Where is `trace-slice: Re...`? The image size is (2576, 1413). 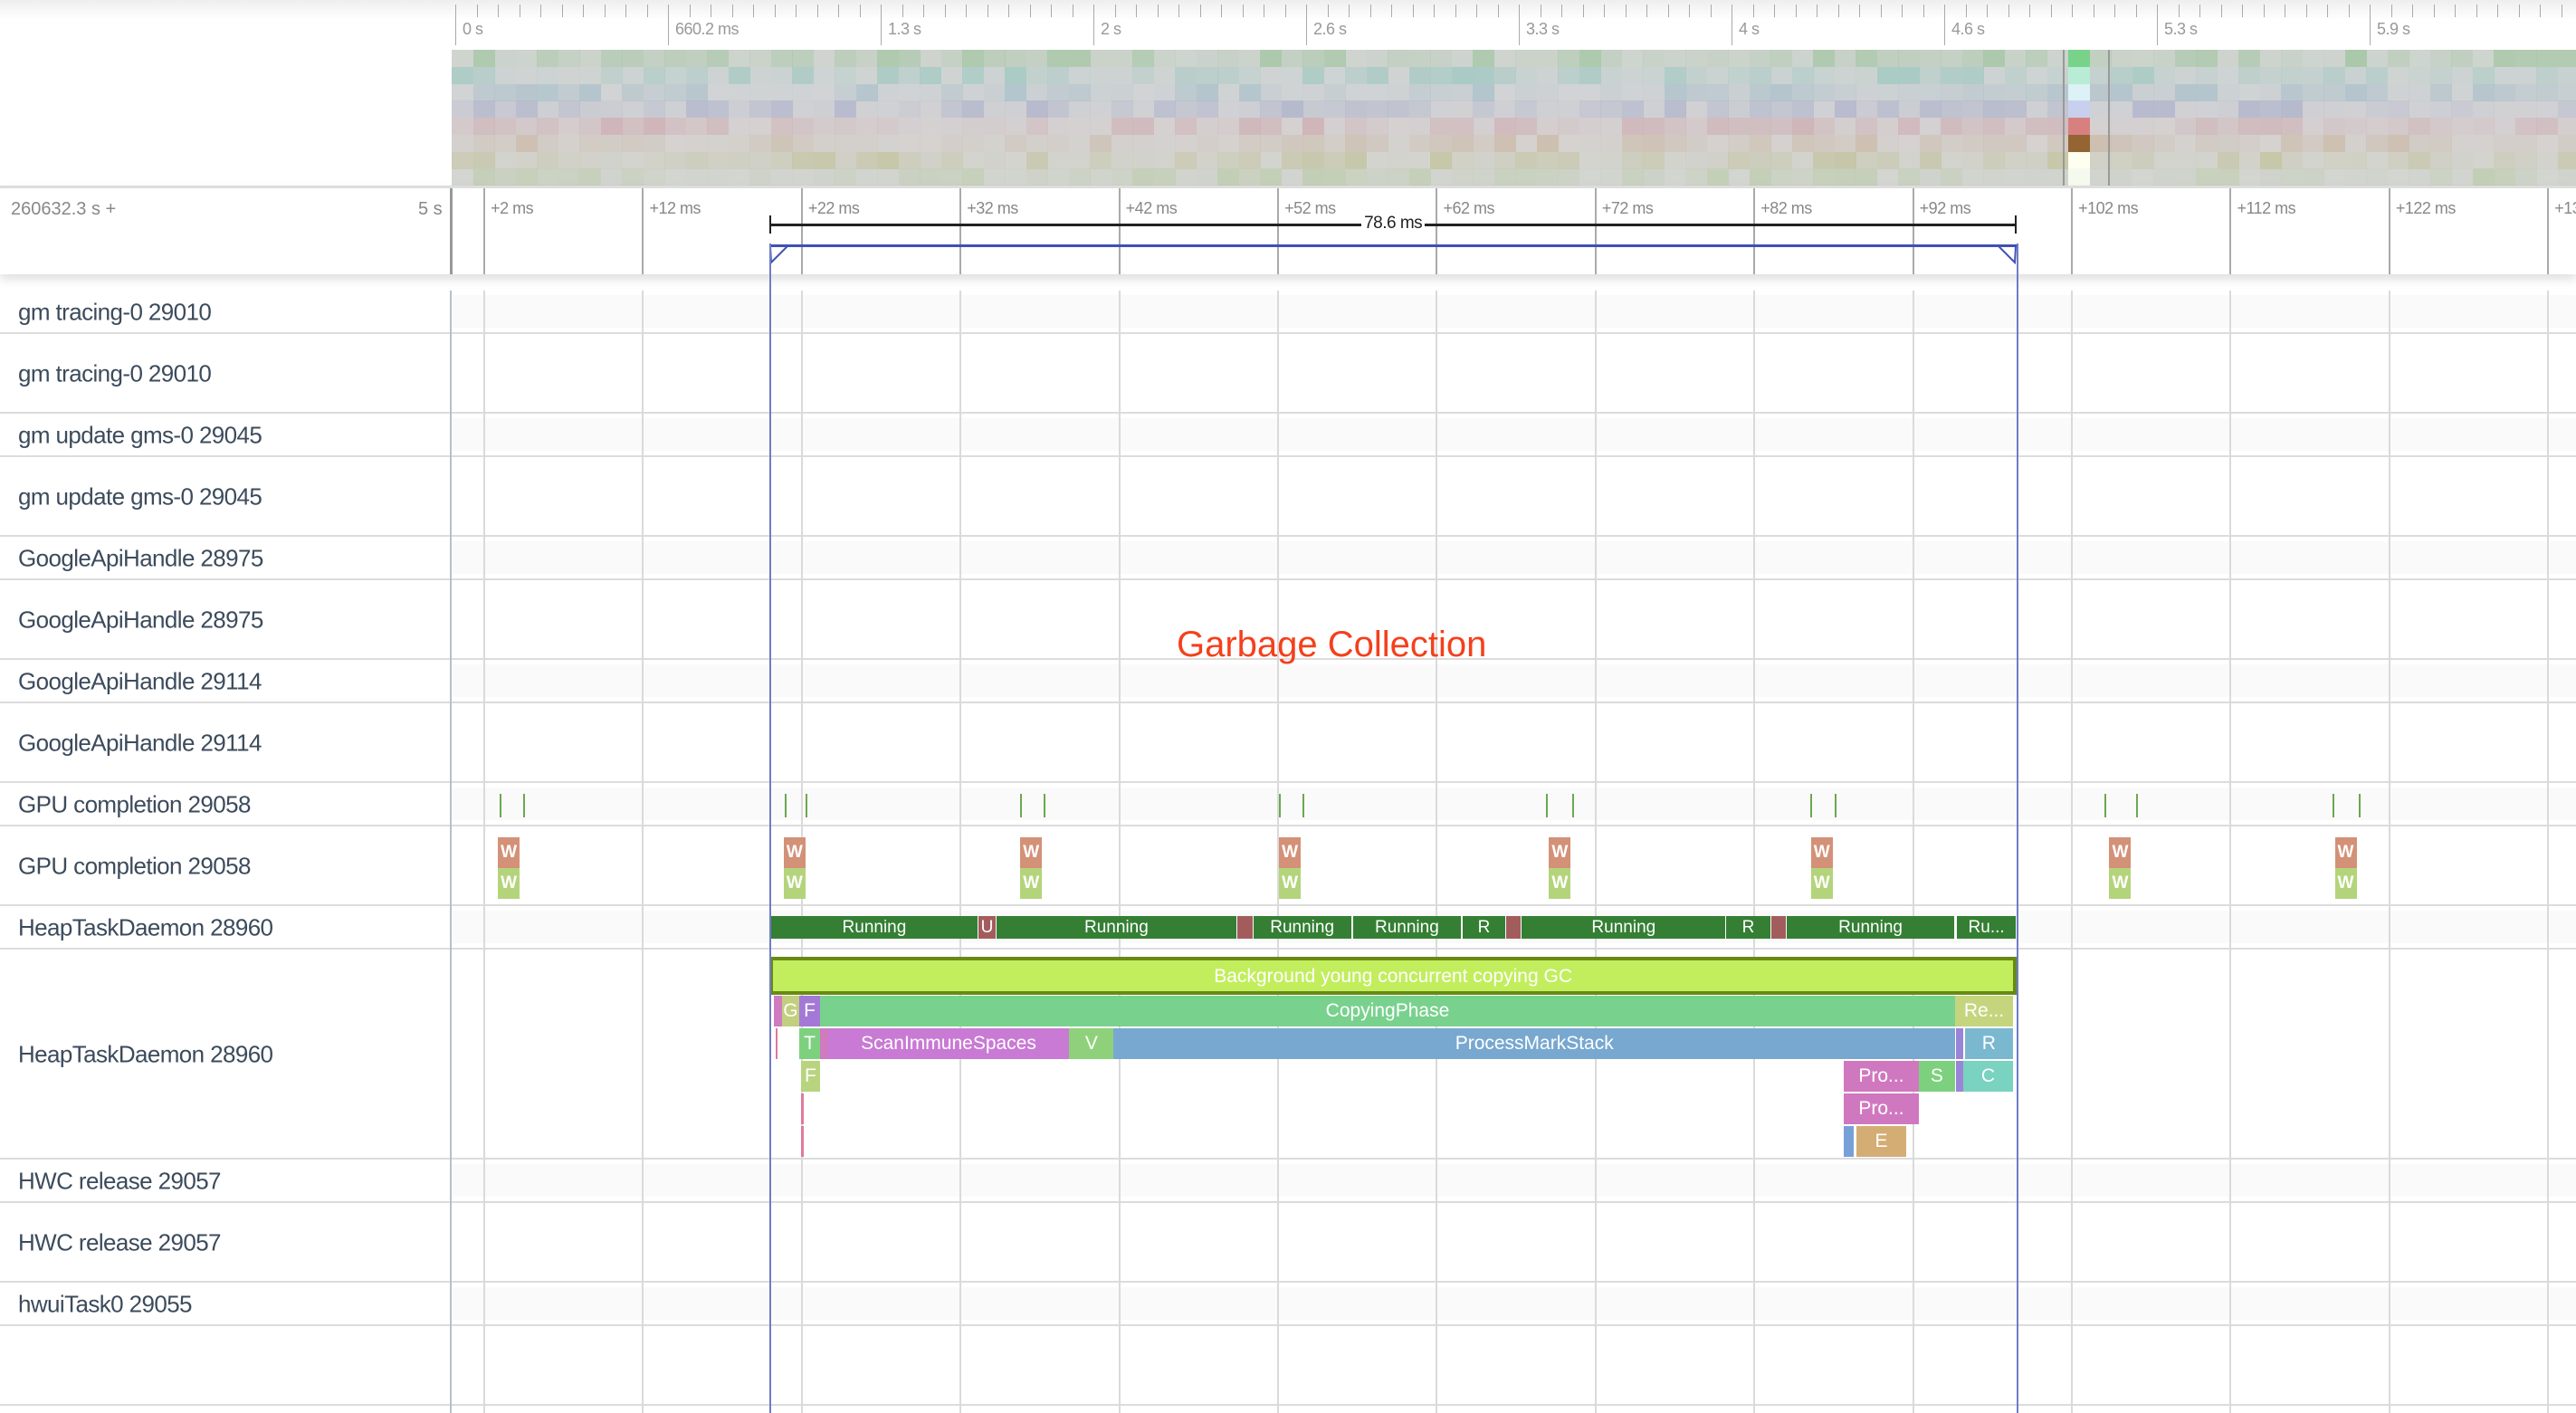
trace-slice: Re... is located at coordinates (1984, 1011).